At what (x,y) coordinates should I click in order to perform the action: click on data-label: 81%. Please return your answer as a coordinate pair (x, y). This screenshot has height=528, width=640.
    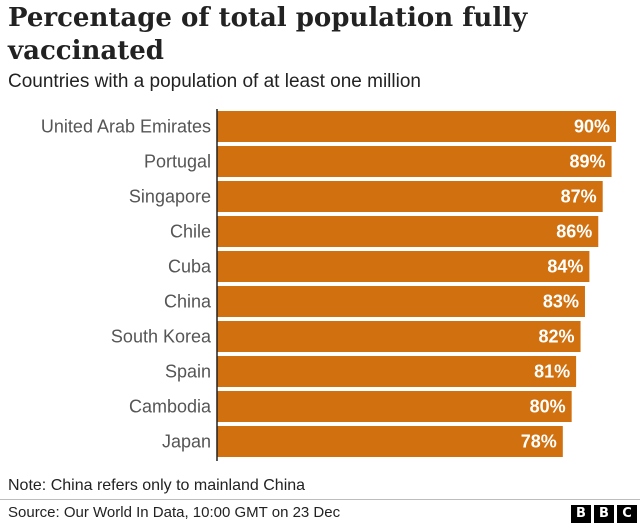
    Looking at the image, I should click on (552, 372).